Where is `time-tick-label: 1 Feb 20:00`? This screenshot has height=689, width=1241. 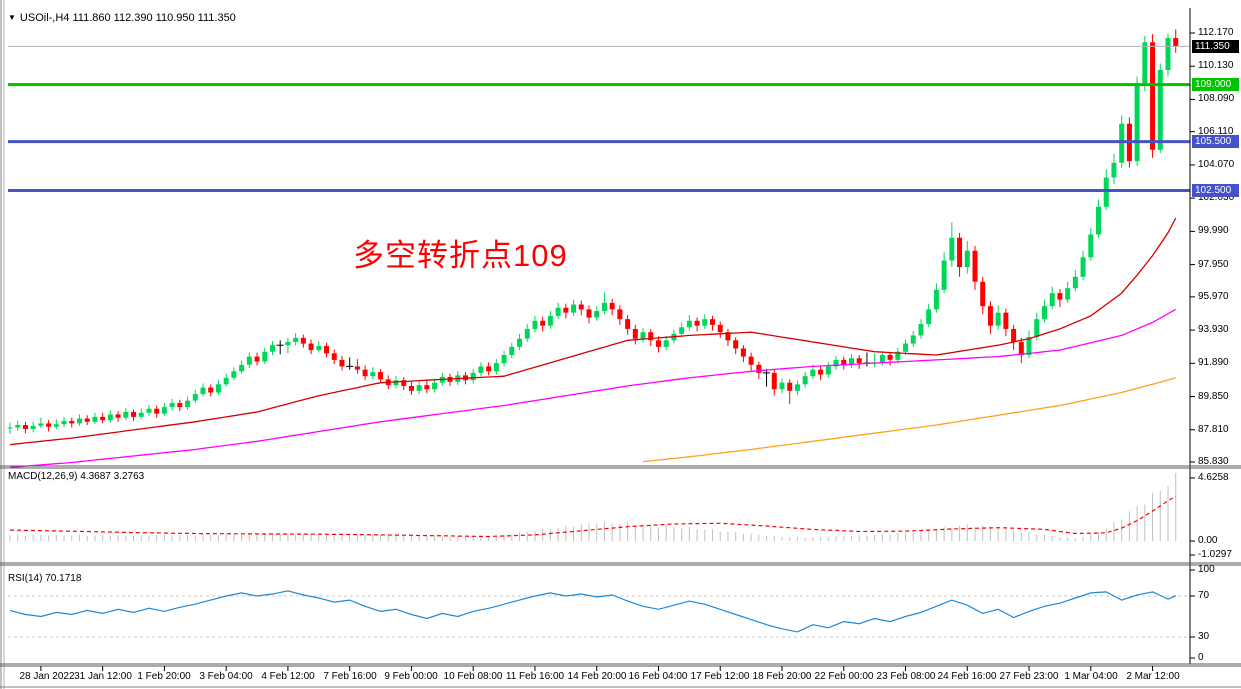 time-tick-label: 1 Feb 20:00 is located at coordinates (164, 676).